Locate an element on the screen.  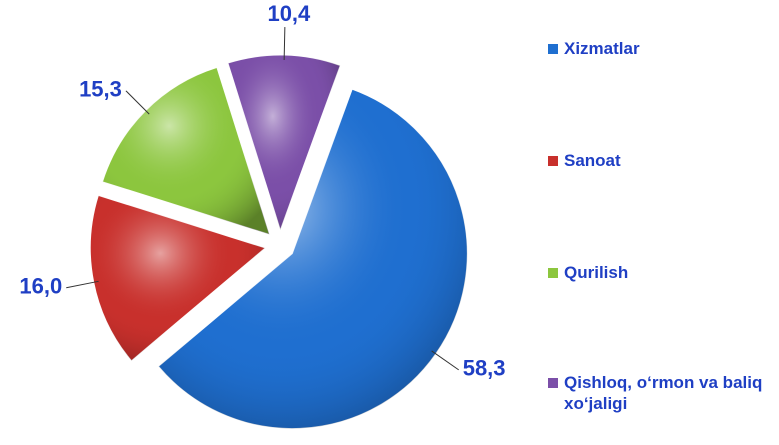
data-label: 58,3 is located at coordinates (484, 368).